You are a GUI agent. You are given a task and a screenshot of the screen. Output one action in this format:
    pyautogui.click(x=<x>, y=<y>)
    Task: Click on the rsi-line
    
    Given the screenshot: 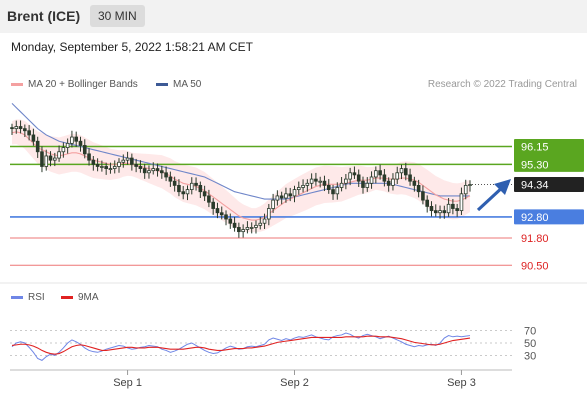 What is the action you would take?
    pyautogui.click(x=241, y=346)
    